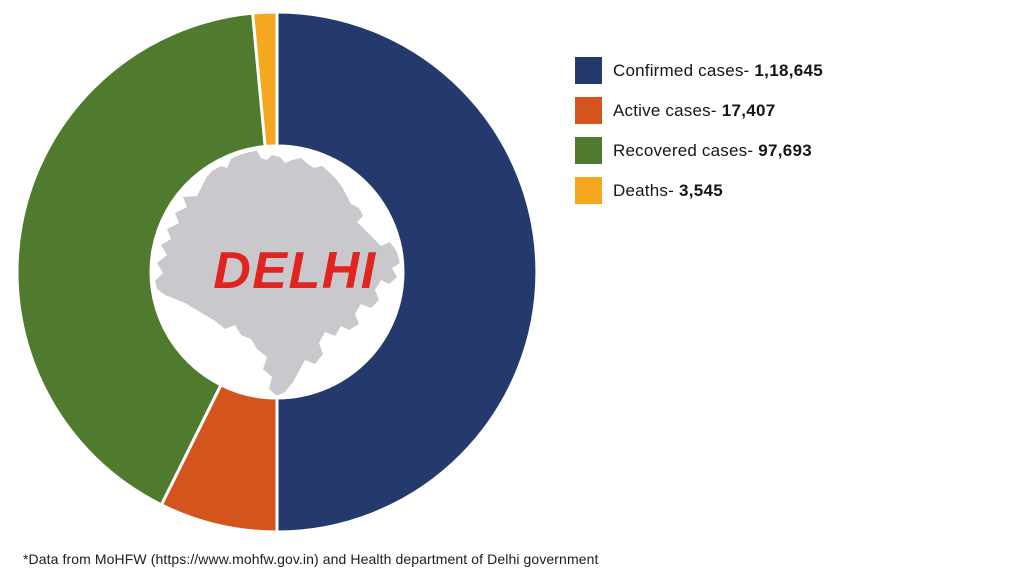 Image resolution: width=1024 pixels, height=576 pixels. I want to click on legend-value-confirmed: 1,18,645, so click(788, 70).